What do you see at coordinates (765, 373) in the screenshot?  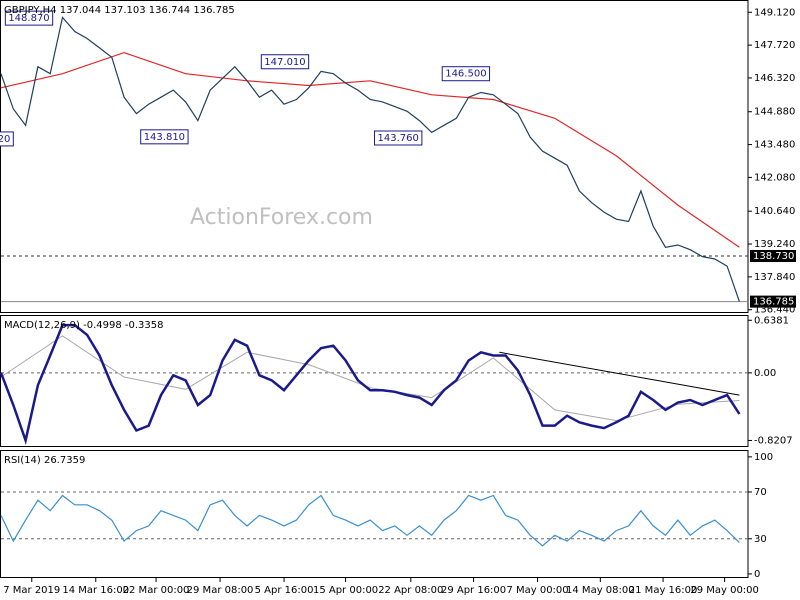 I see `y-tick-label: 0.00` at bounding box center [765, 373].